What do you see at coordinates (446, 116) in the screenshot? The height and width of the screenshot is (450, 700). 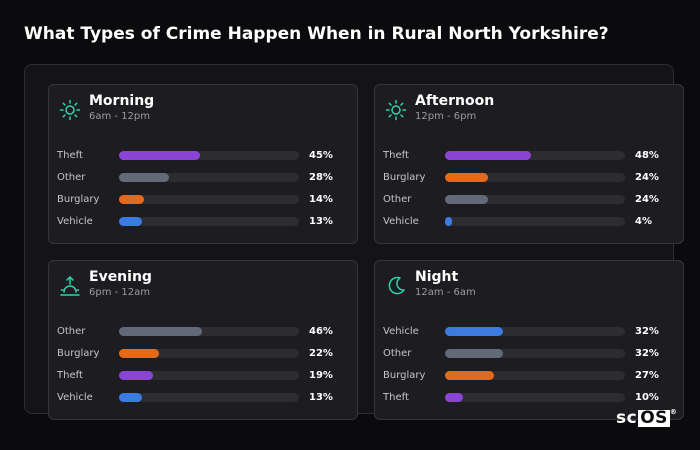 I see `card-subtitle: 12pm - 6pm` at bounding box center [446, 116].